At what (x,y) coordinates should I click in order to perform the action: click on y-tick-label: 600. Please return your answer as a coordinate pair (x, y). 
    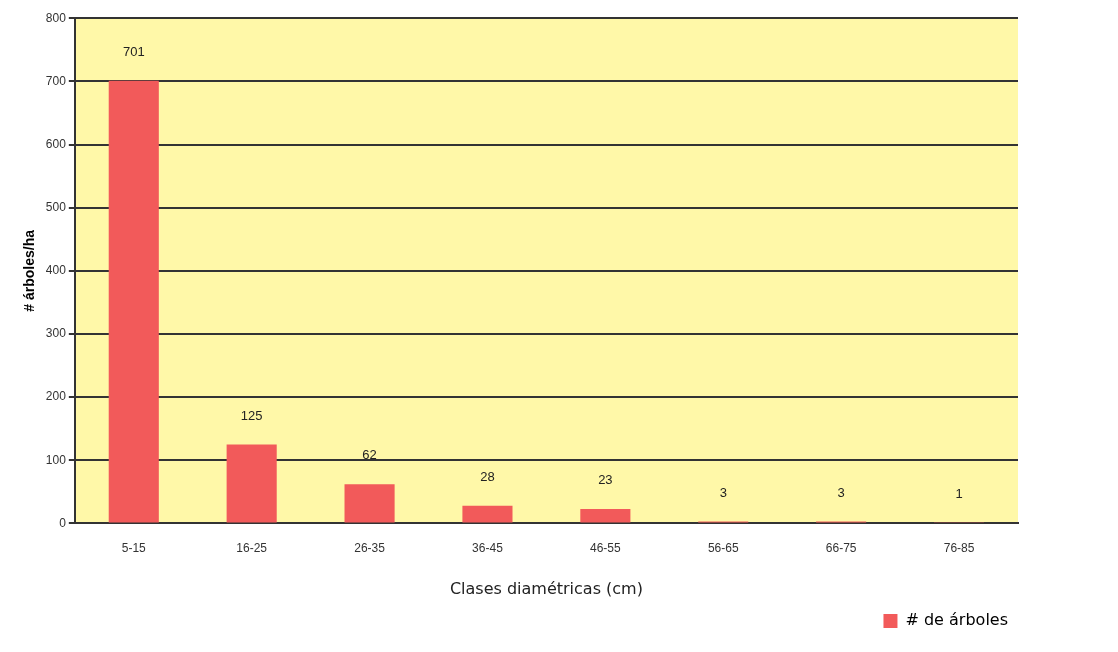
    Looking at the image, I should click on (56, 143).